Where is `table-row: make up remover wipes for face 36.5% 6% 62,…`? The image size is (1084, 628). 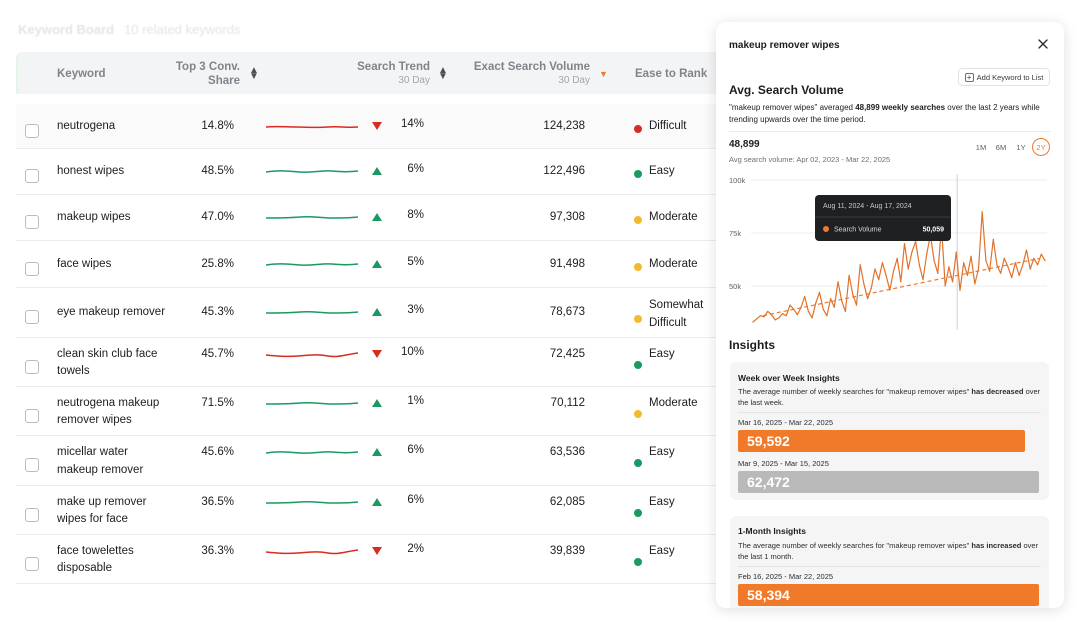
table-row: make up remover wipes for face 36.5% 6% 62,… is located at coordinates (376, 510).